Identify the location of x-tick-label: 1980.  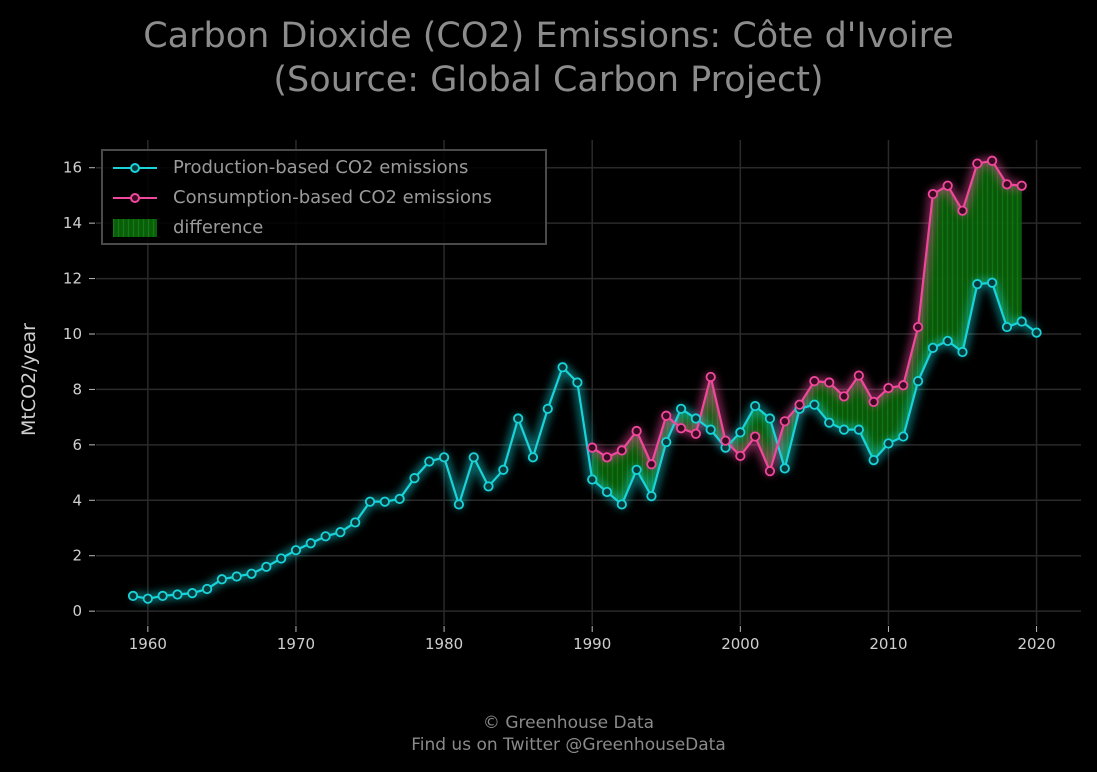
(444, 644).